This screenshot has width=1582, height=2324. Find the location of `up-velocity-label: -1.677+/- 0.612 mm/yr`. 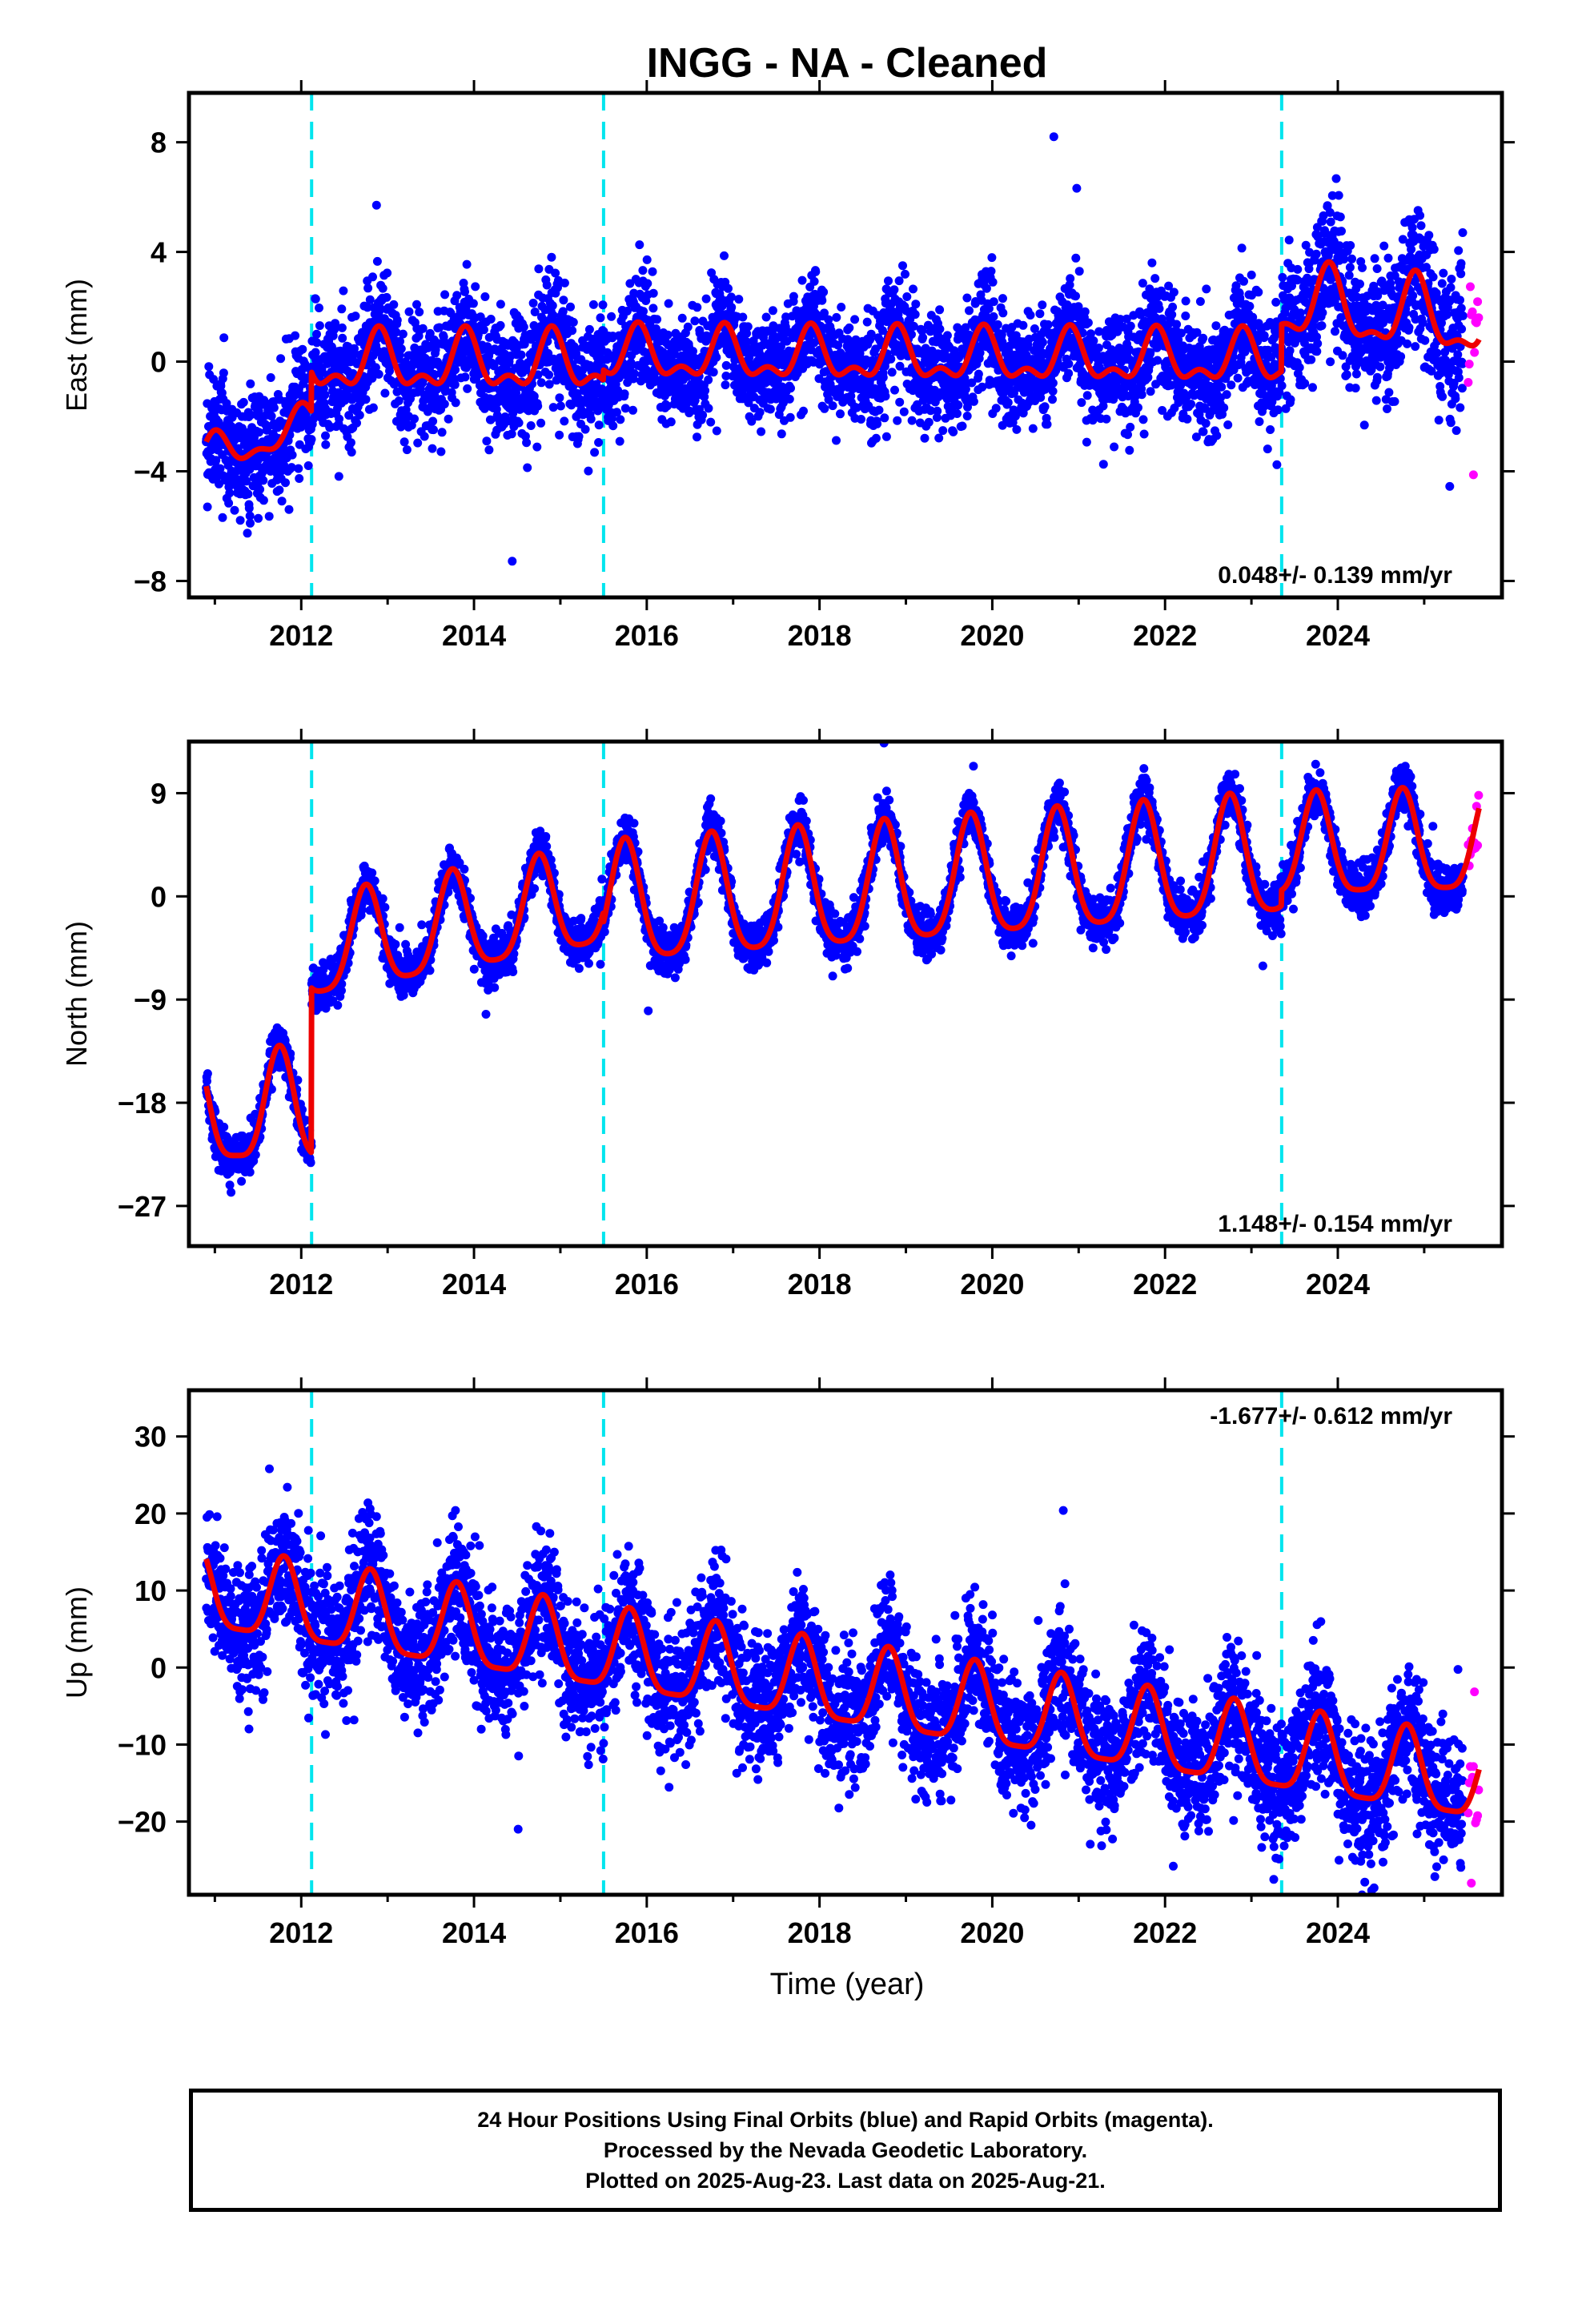

up-velocity-label: -1.677+/- 0.612 mm/yr is located at coordinates (1331, 1416).